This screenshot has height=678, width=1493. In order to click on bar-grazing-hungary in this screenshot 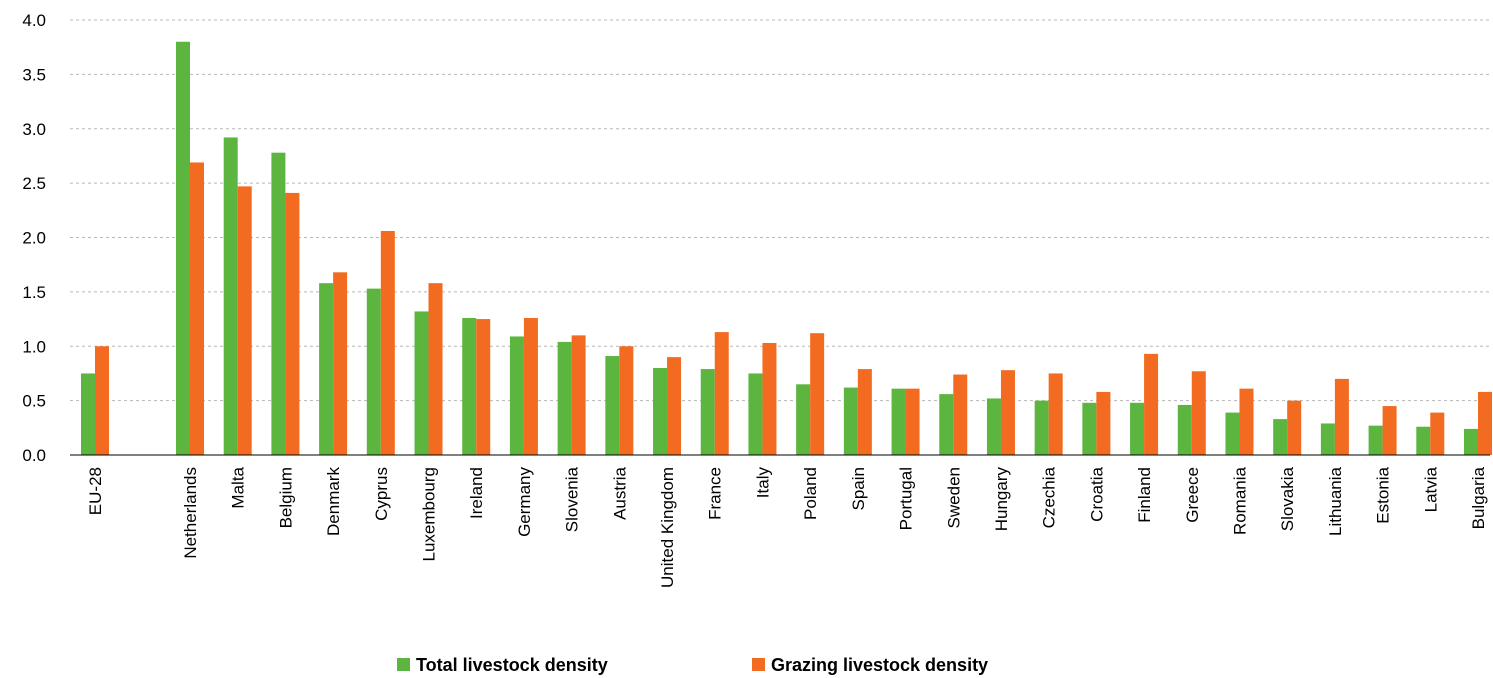, I will do `click(1007, 412)`.